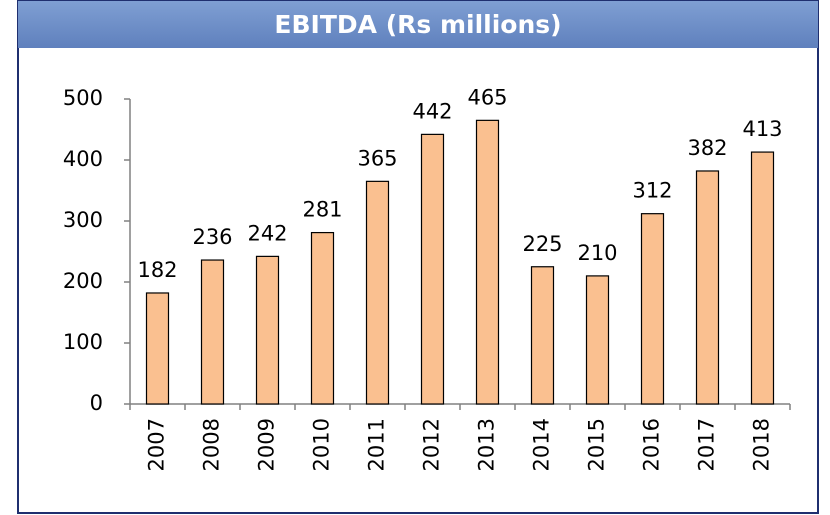  What do you see at coordinates (212, 444) in the screenshot?
I see `x-tick-label: 2008` at bounding box center [212, 444].